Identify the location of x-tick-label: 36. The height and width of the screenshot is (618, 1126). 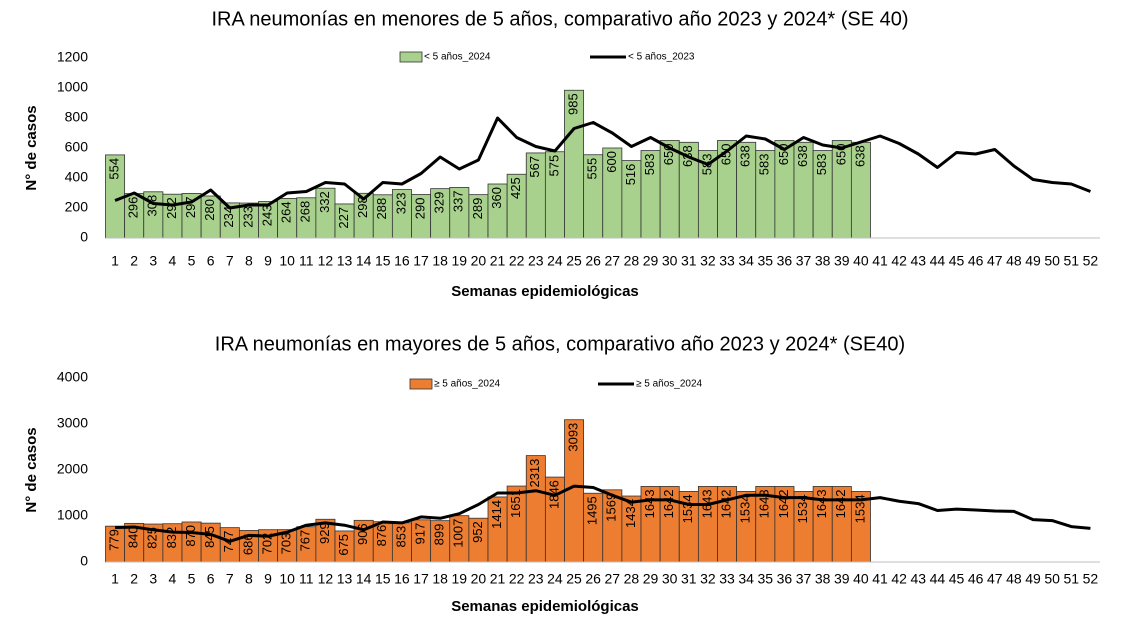
(785, 261).